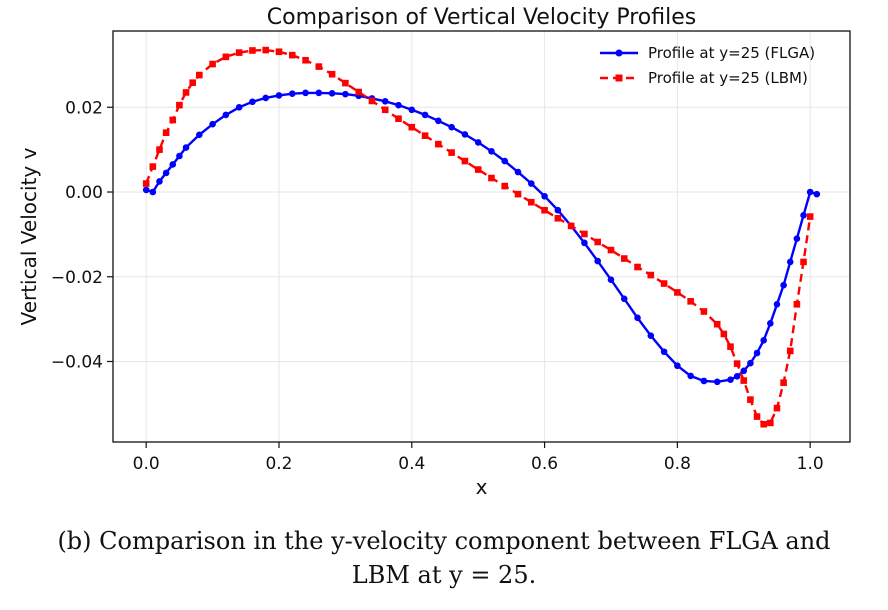  I want to click on x-tick-label: 0.4, so click(411, 464).